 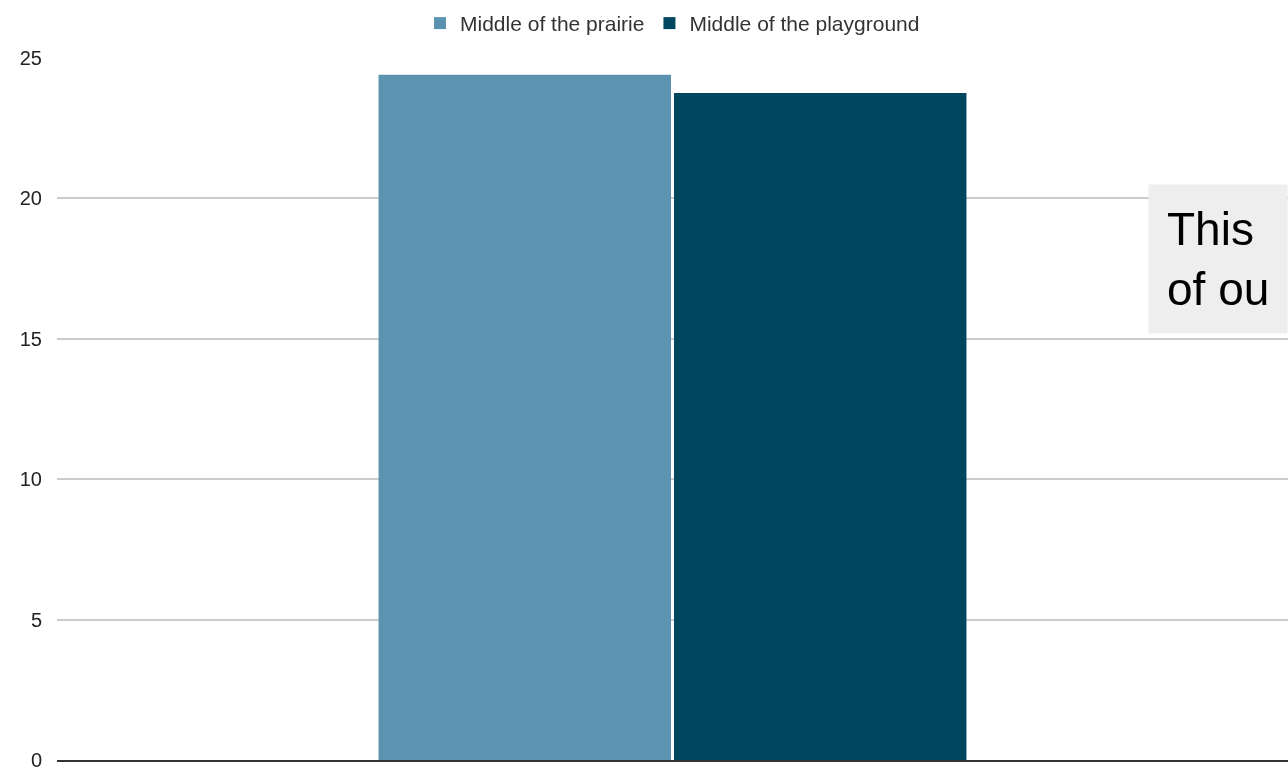 I want to click on y-tick-label: 0, so click(x=36, y=760).